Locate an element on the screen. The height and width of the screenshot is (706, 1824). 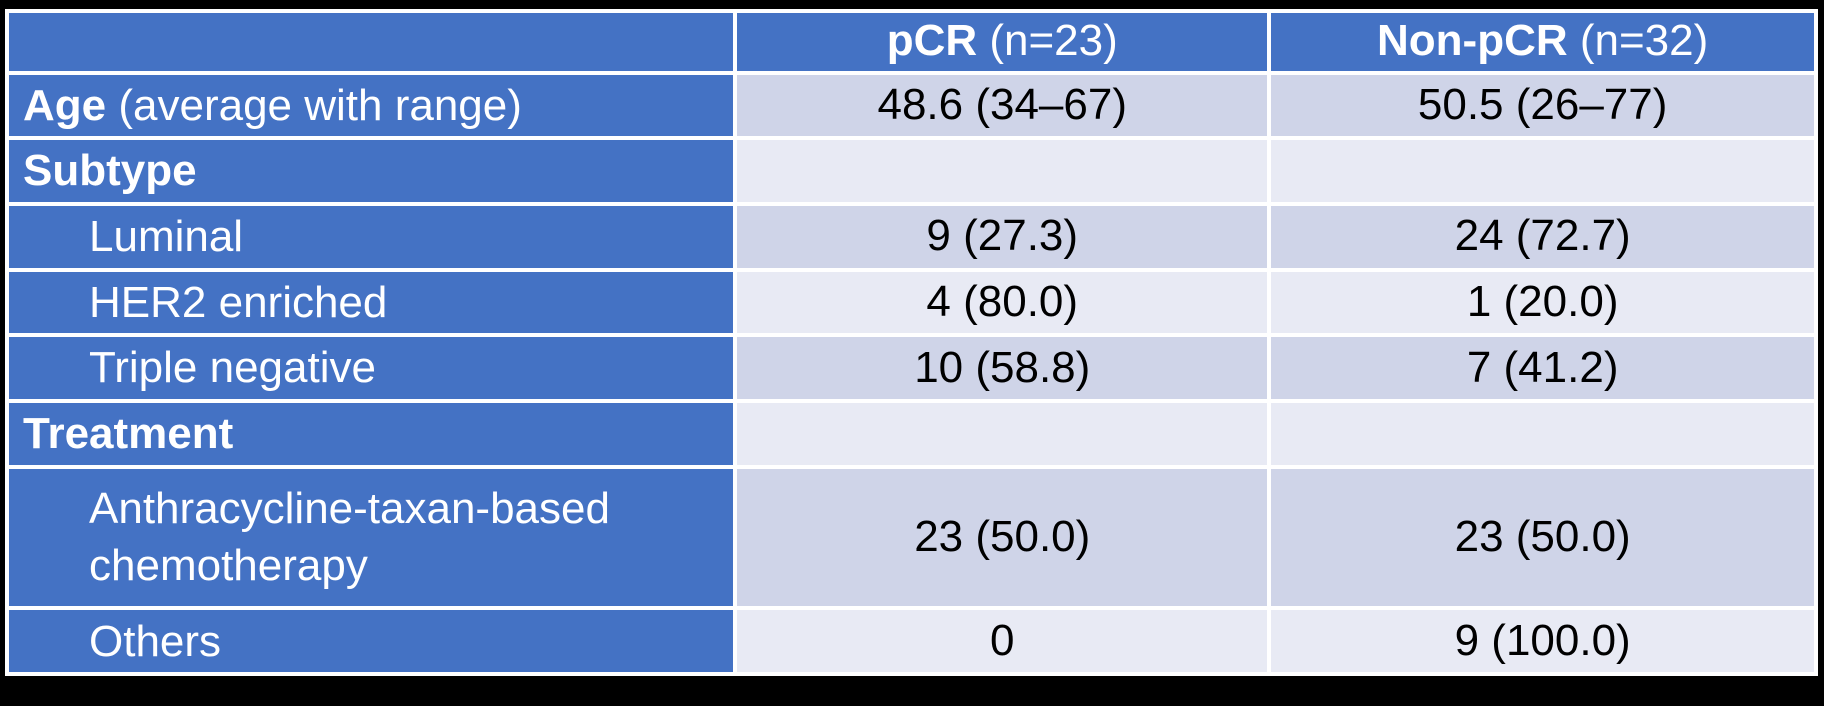
row-label-cell: Triple negative is located at coordinates (371, 368).